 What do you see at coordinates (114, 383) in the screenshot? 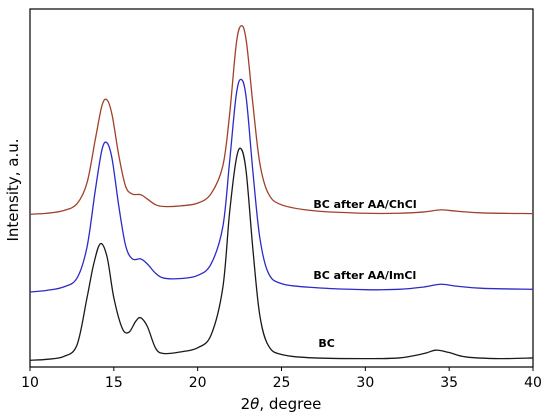
I see `x-tick-label-1: 15` at bounding box center [114, 383].